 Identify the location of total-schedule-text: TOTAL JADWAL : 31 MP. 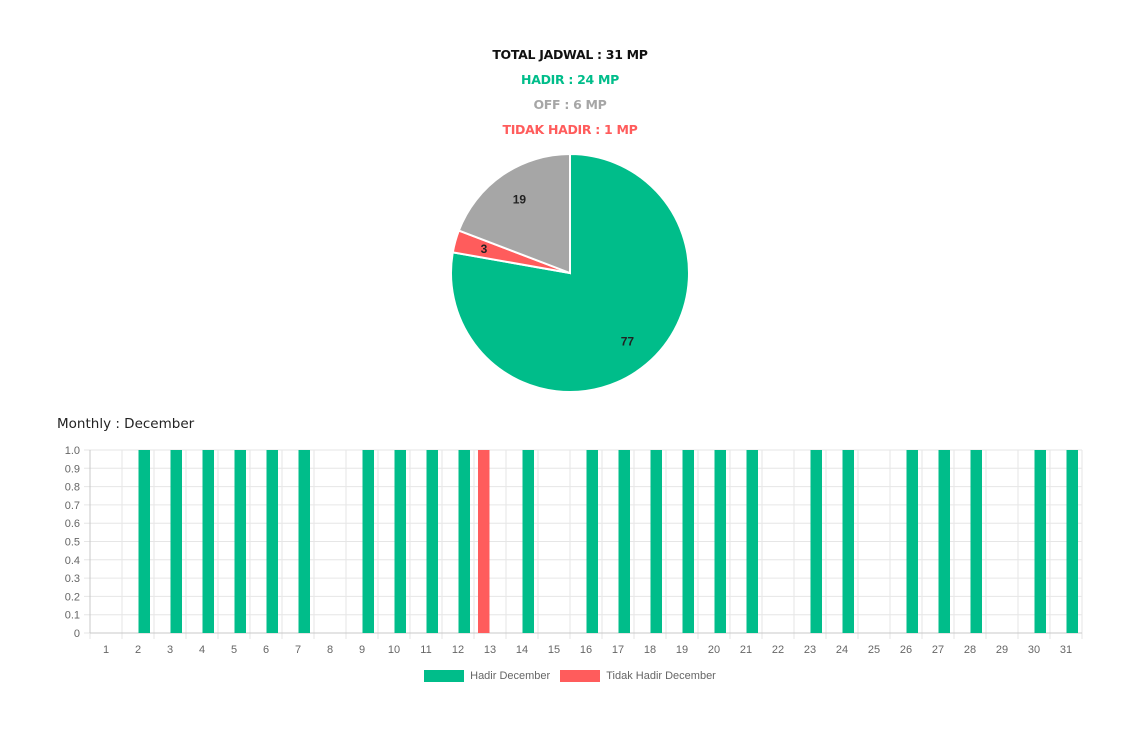
(570, 54).